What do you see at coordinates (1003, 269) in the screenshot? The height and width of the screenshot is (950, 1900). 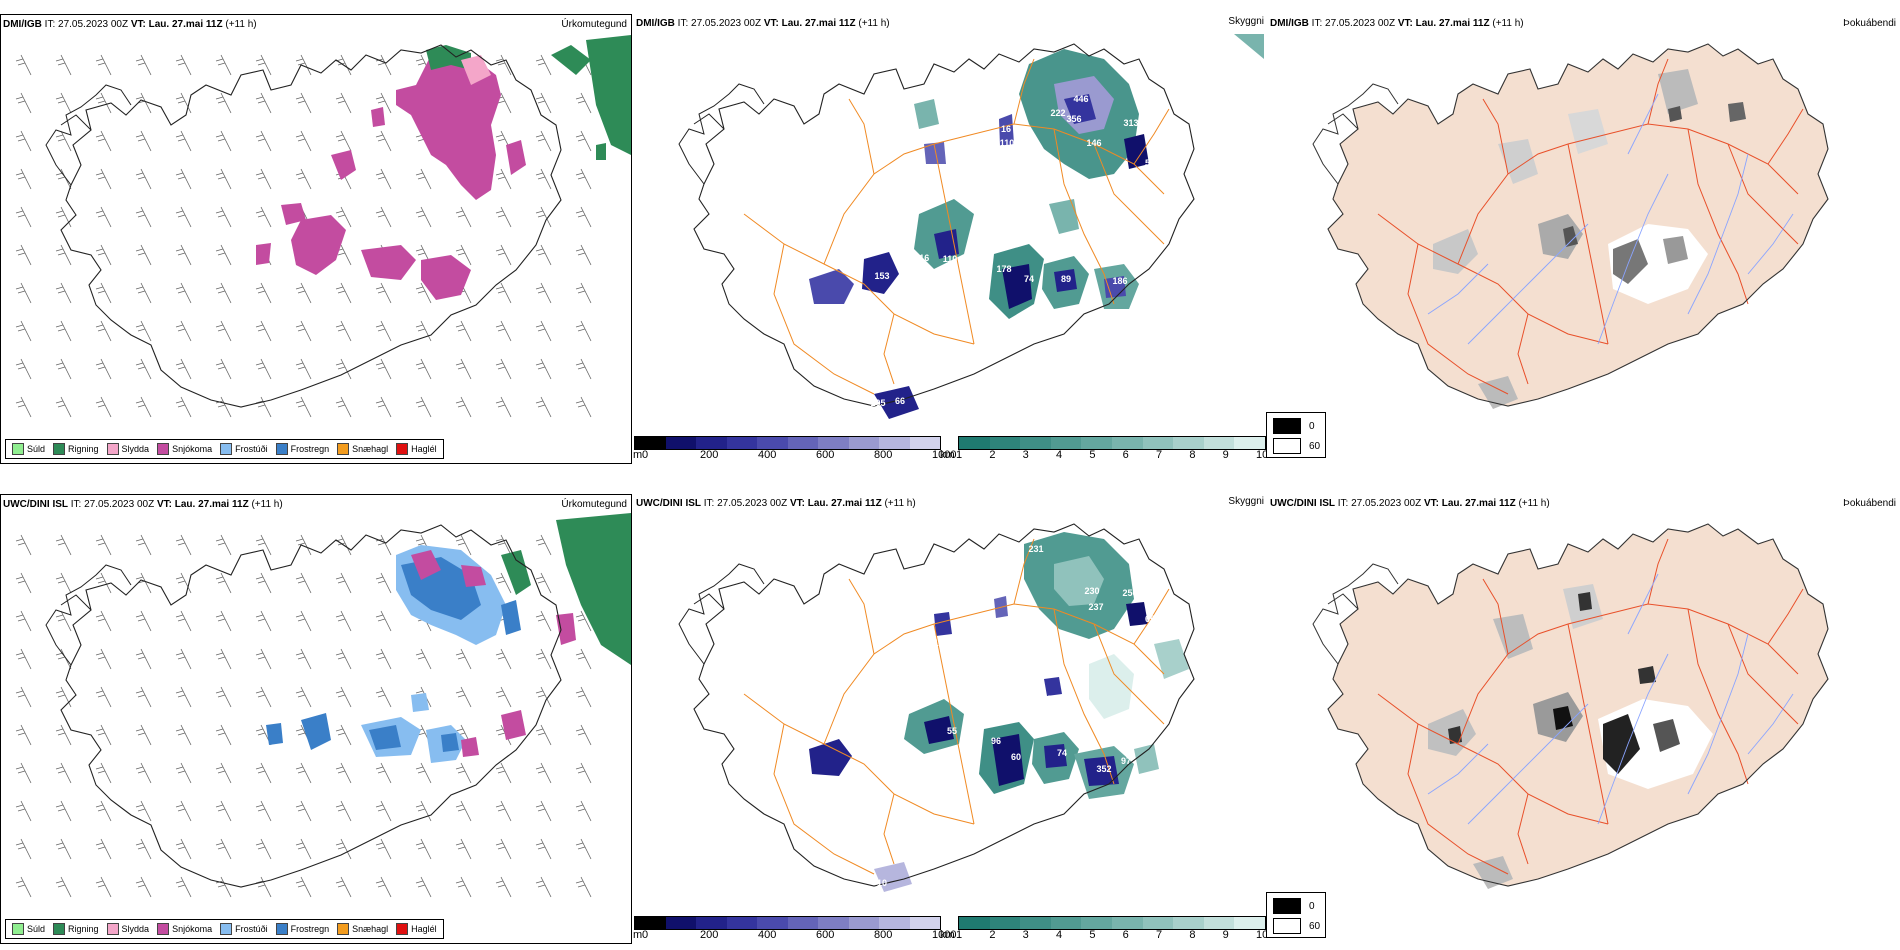 I see `ceiling-max-label: 178` at bounding box center [1003, 269].